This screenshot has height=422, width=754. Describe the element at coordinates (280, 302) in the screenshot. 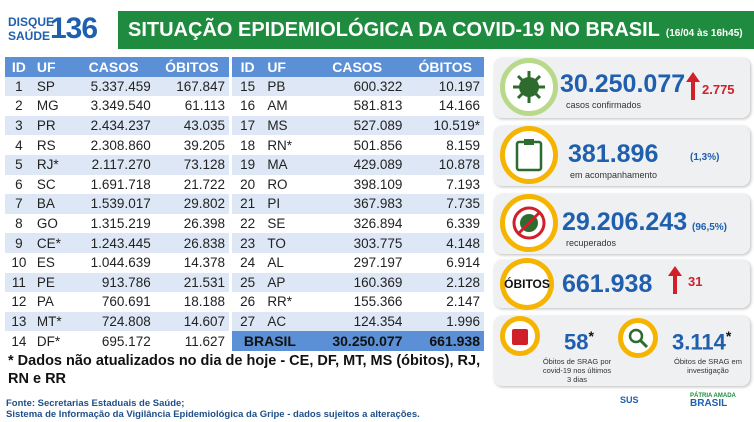

I see `cell: RR*` at that location.